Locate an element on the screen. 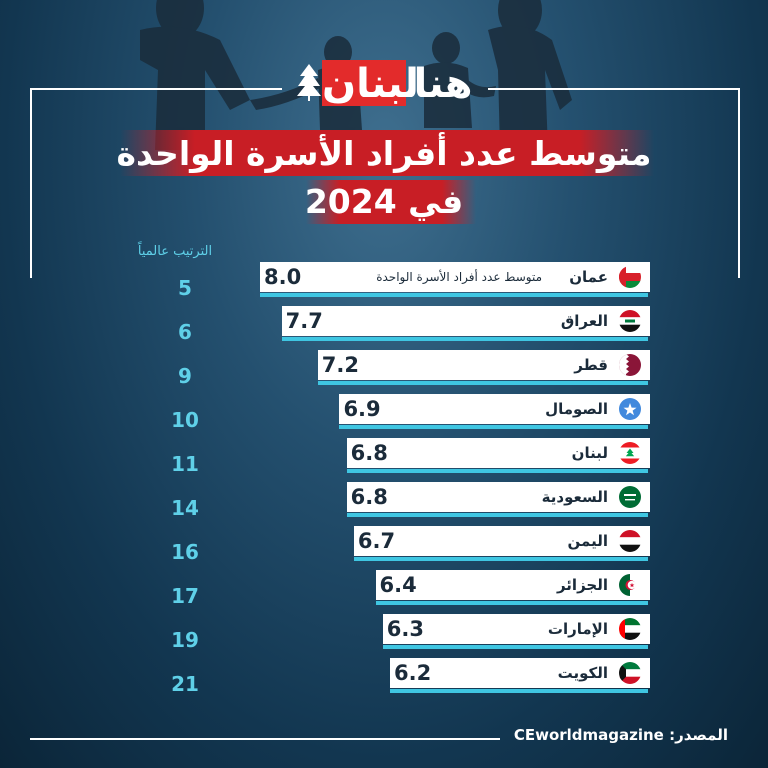 The height and width of the screenshot is (768, 768). frame-line-left is located at coordinates (31, 183).